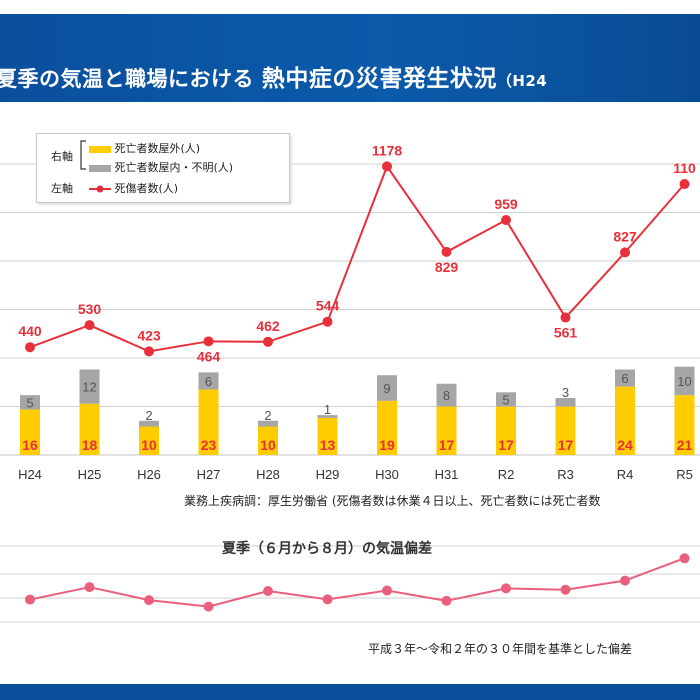 Image resolution: width=700 pixels, height=700 pixels. I want to click on temperature-point-H28, so click(268, 591).